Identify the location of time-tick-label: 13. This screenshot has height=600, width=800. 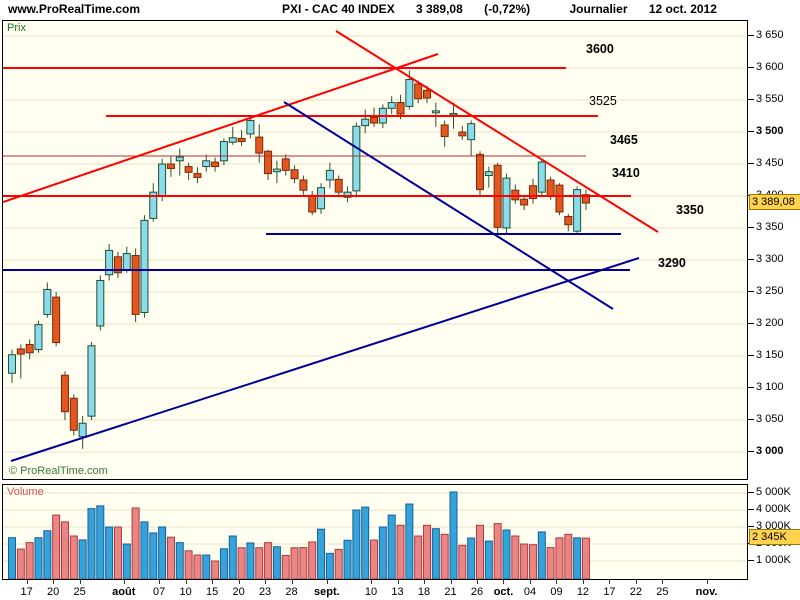
(397, 592).